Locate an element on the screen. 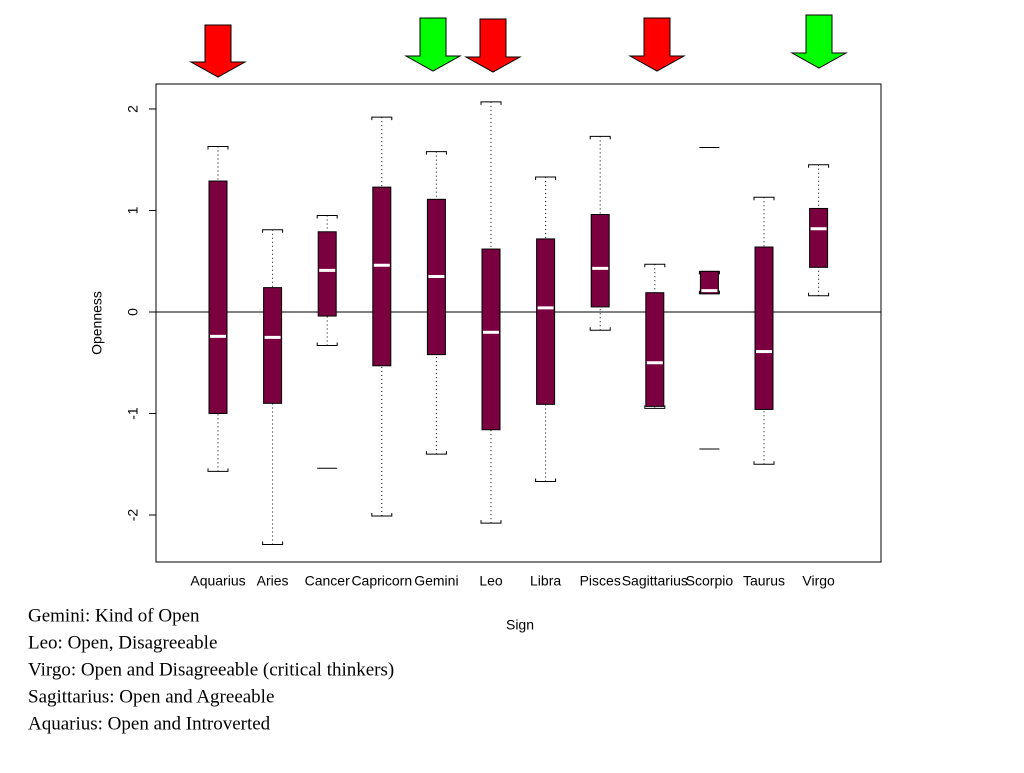 This screenshot has width=1024, height=773. x-tick-label: Leo is located at coordinates (491, 581).